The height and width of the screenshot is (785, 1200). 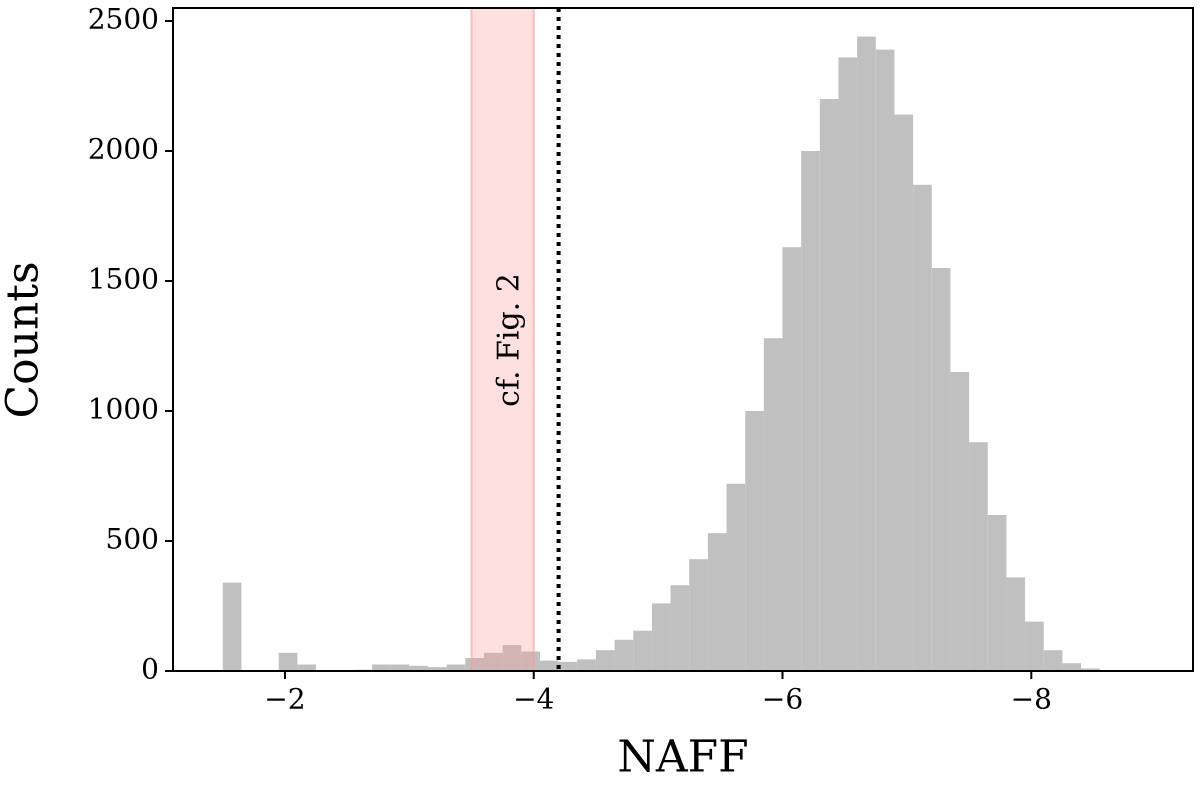 I want to click on y-tick-label: 1500, so click(x=123, y=279).